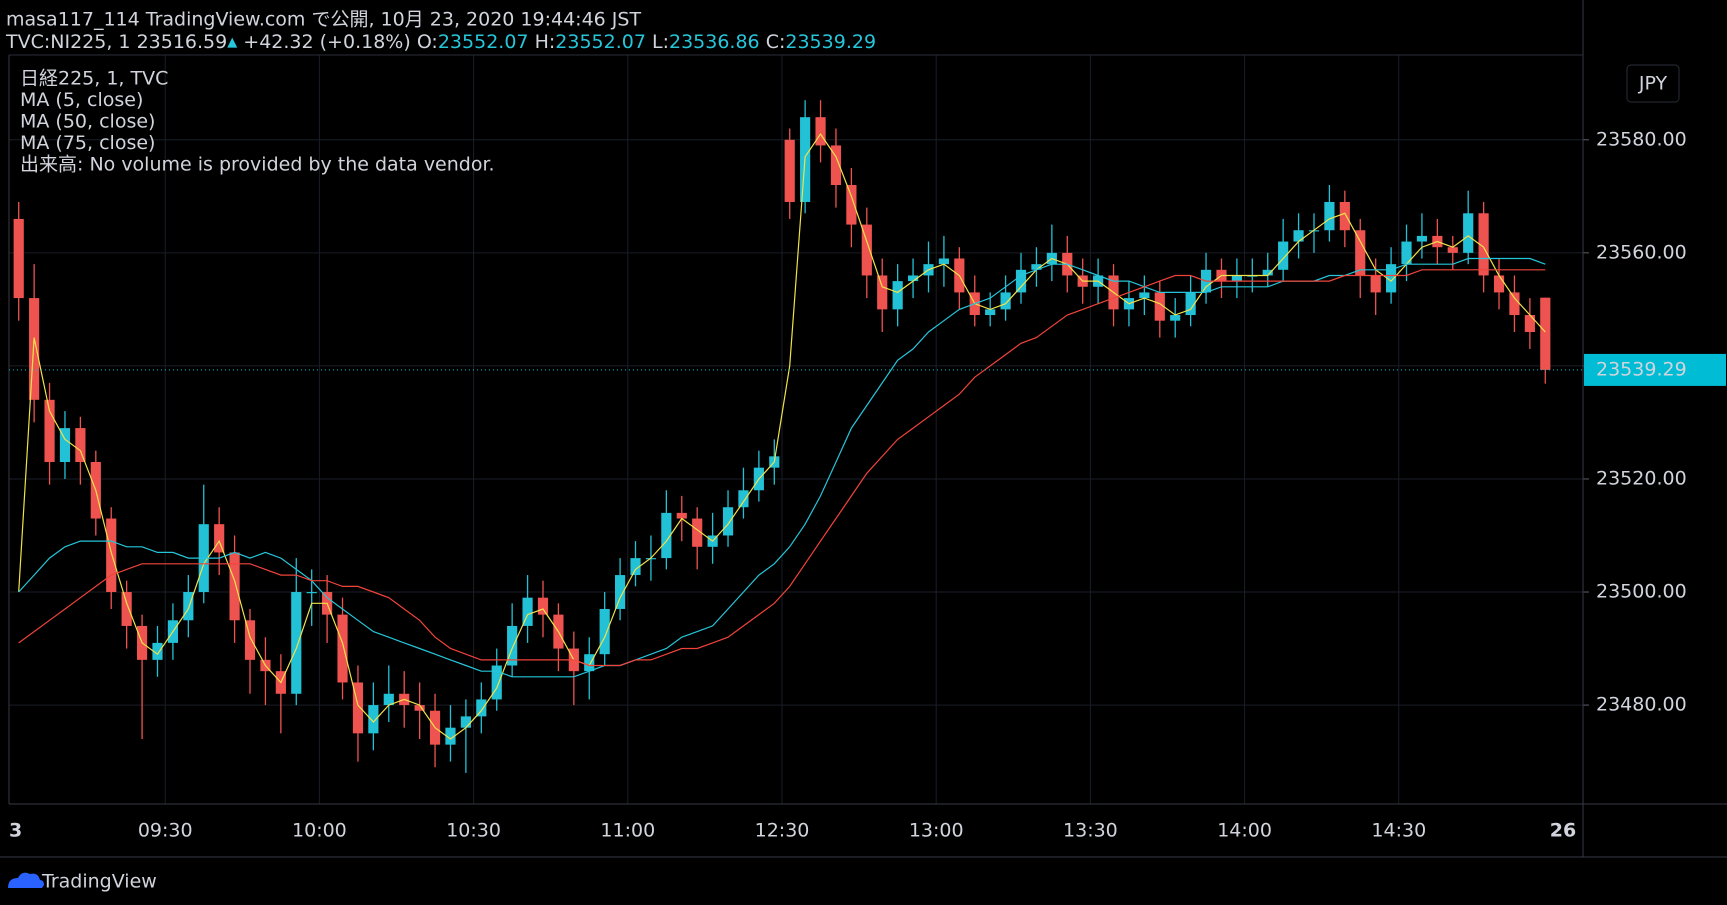 This screenshot has width=1727, height=905. I want to click on logo-icon, so click(26, 880).